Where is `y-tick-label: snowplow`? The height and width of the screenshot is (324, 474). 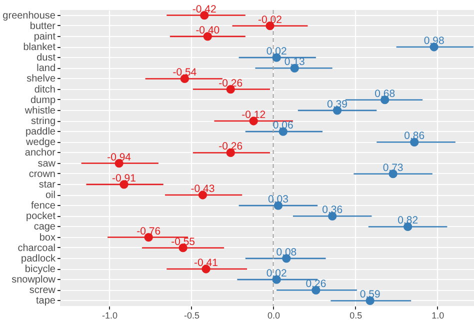
y-tick-label: snowplow is located at coordinates (34, 280).